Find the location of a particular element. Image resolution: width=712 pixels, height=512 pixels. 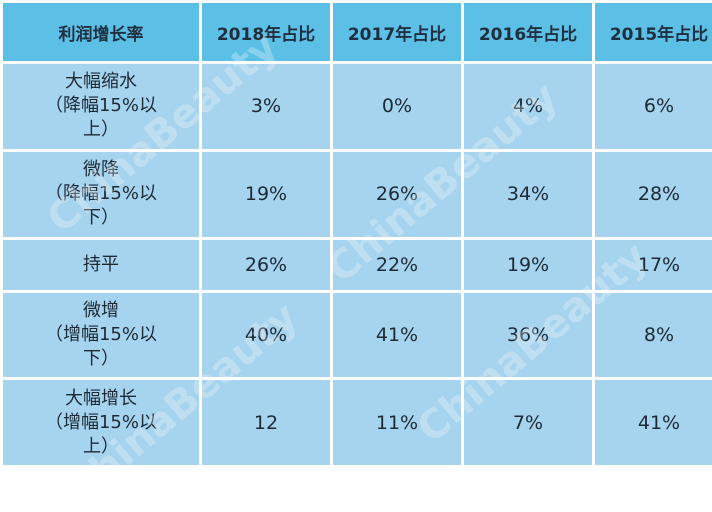

cell-value: 0% is located at coordinates (397, 106).